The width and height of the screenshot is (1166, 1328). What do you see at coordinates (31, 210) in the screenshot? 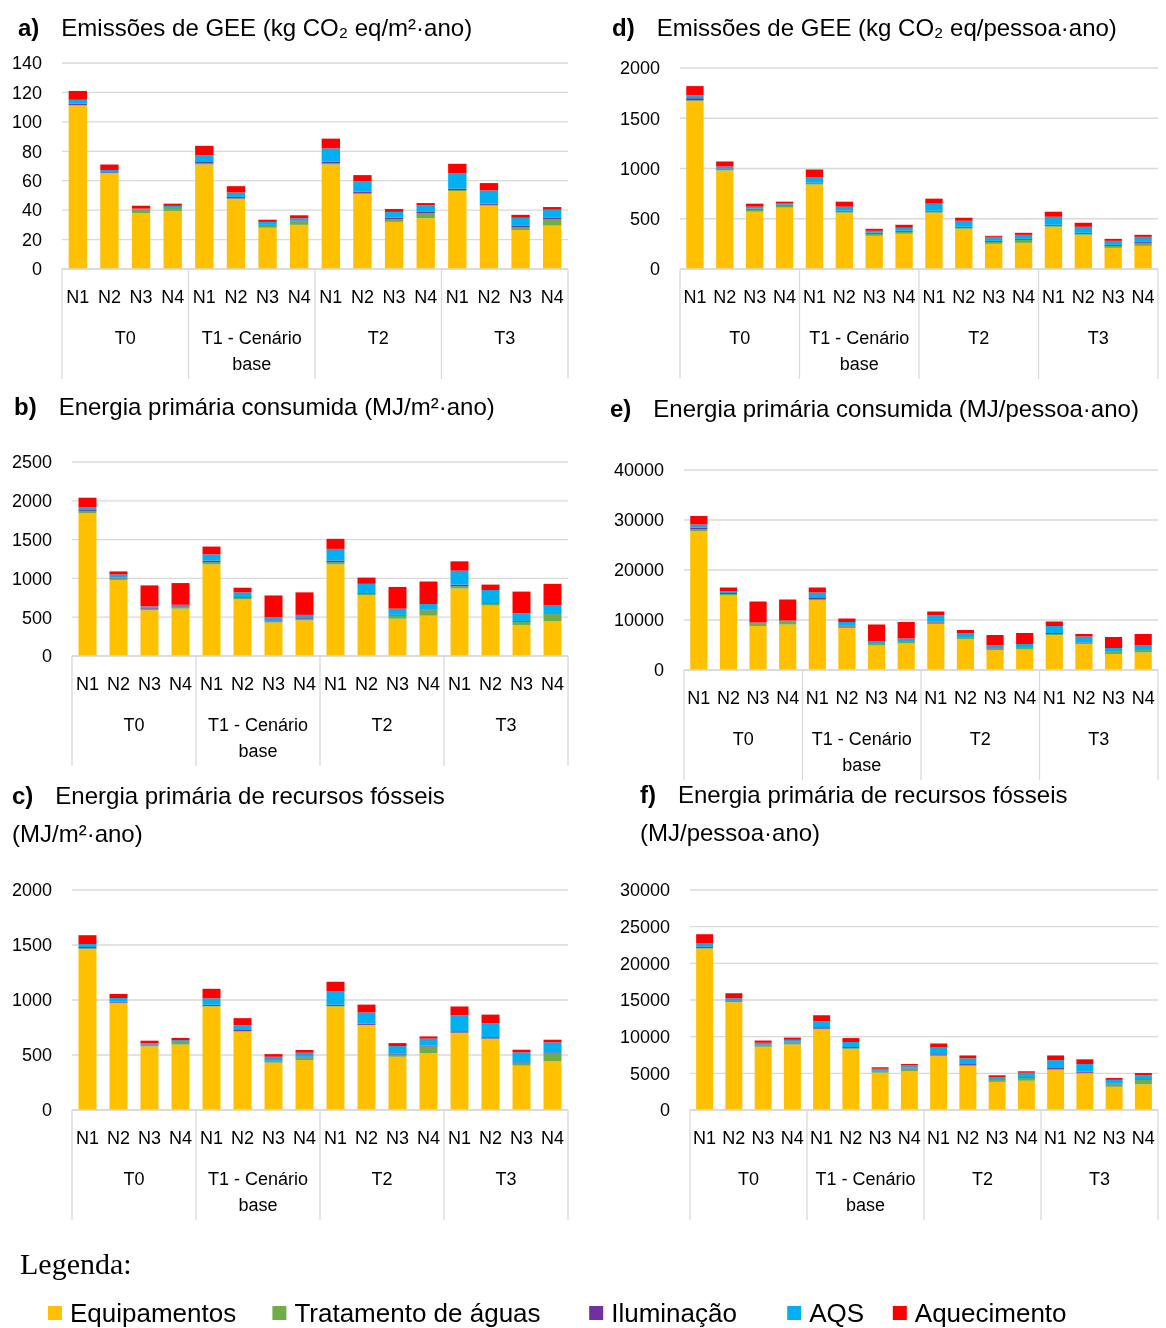
I see `y-tick-label: 40` at bounding box center [31, 210].